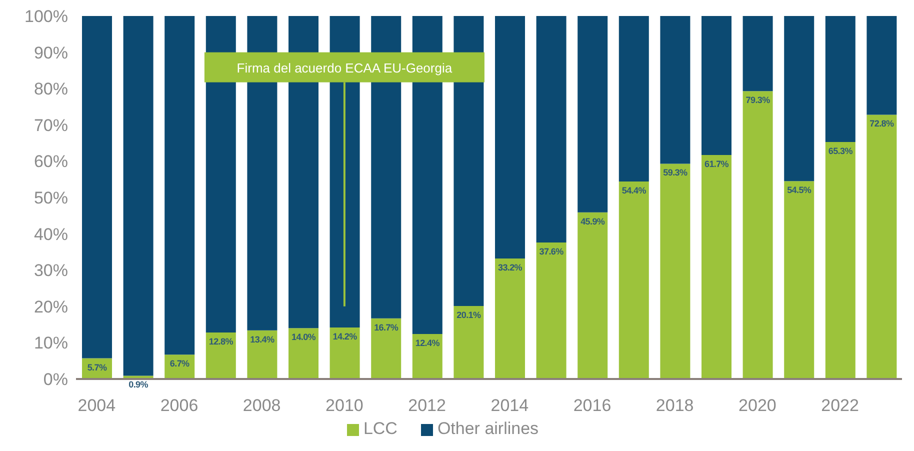 The image size is (914, 451). Describe the element at coordinates (488, 428) in the screenshot. I see `legend-label: Other airlines` at that location.